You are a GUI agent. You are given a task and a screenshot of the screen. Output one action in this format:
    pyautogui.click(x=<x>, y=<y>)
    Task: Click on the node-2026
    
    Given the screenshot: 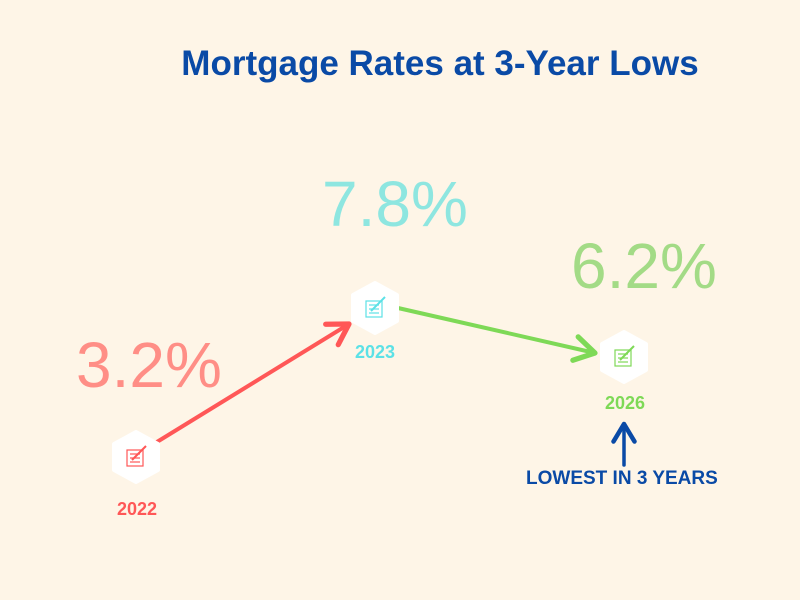 What is the action you would take?
    pyautogui.click(x=624, y=357)
    